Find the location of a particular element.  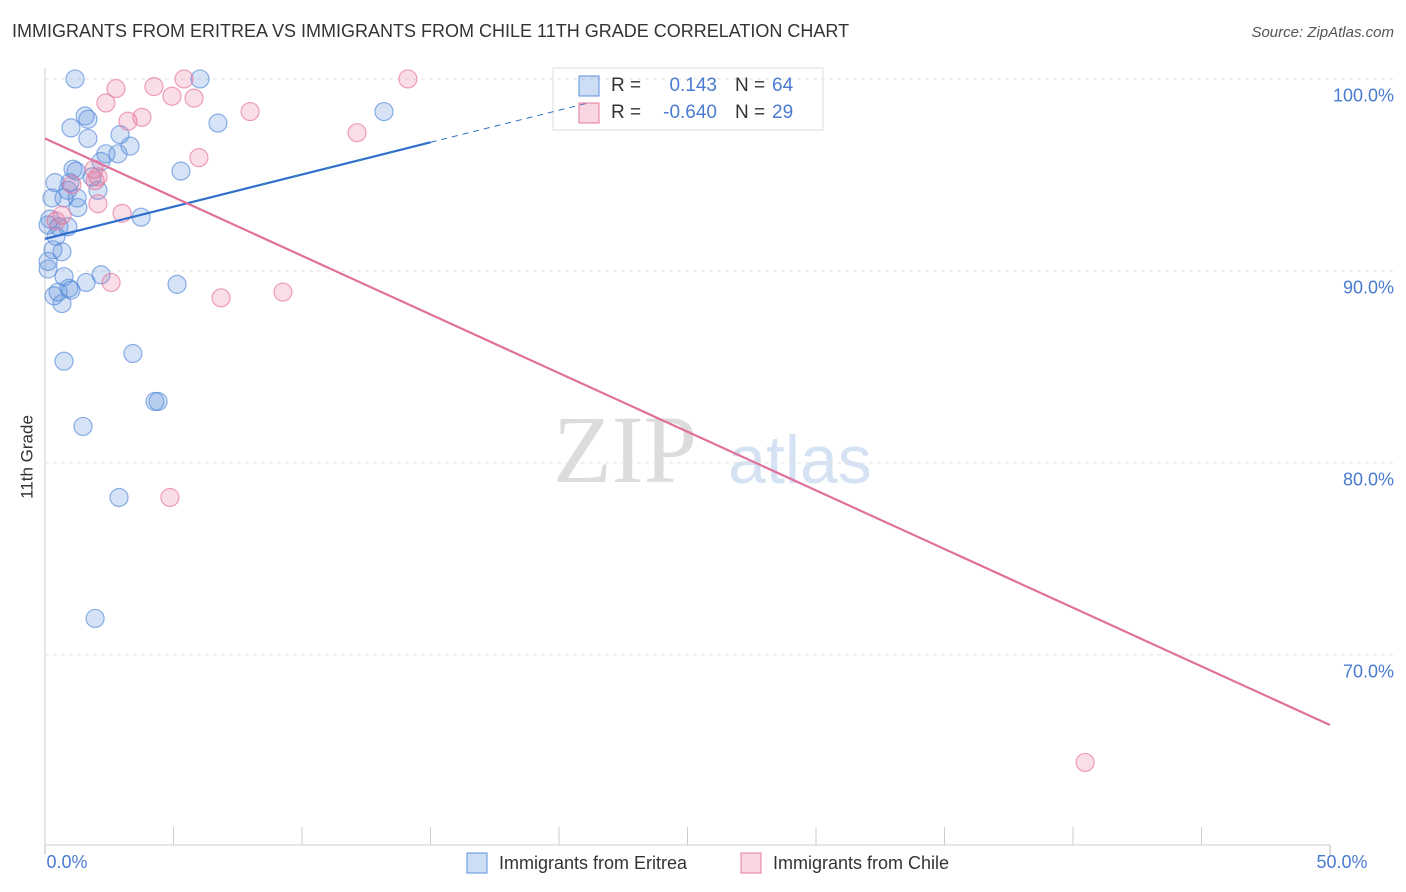

legend-label: Immigrants from Eritrea is located at coordinates (593, 863).